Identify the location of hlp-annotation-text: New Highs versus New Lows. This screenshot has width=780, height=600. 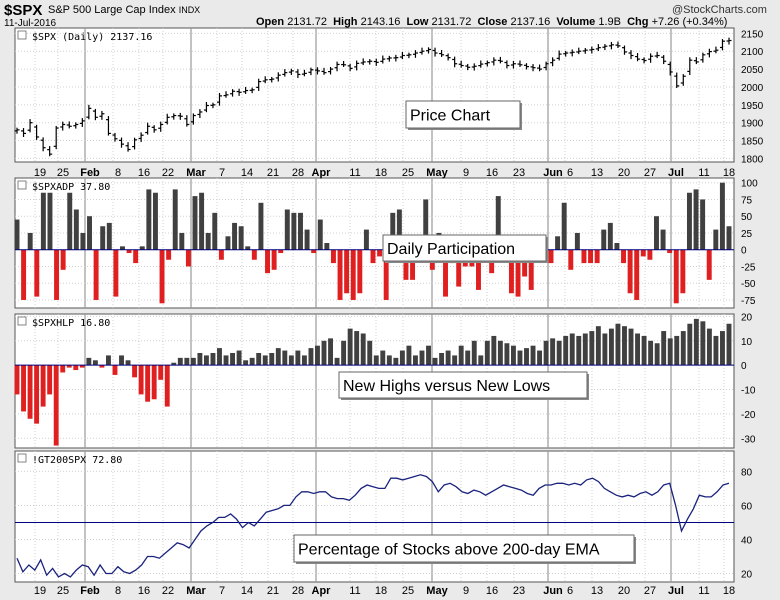
(446, 386).